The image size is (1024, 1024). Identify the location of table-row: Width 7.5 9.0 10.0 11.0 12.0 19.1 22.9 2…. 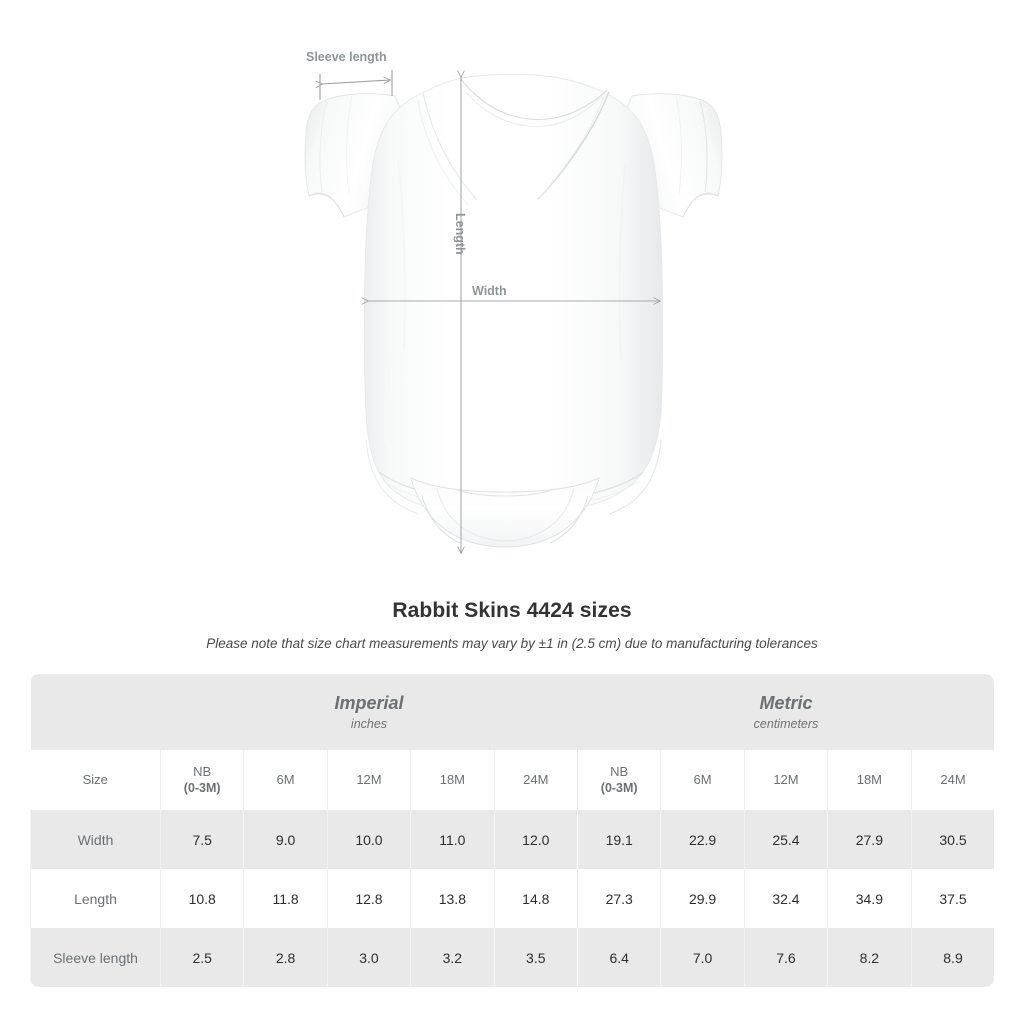
(512, 839).